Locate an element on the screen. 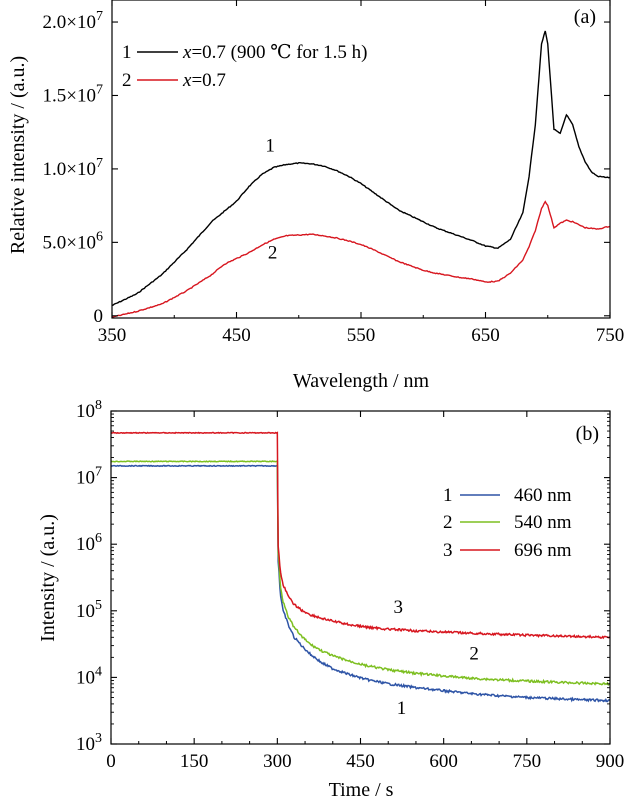 The height and width of the screenshot is (800, 630). legend-item-b2: 2 540 nm is located at coordinates (507, 522).